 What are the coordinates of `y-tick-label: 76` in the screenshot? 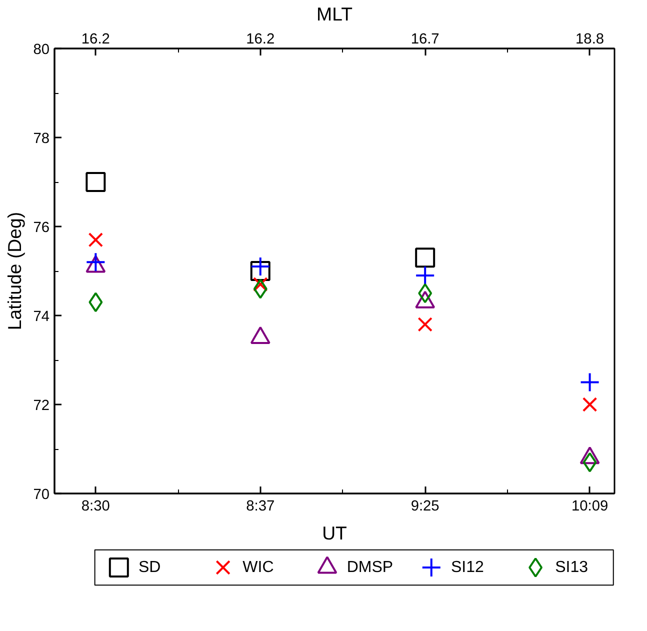 It's located at (41, 228).